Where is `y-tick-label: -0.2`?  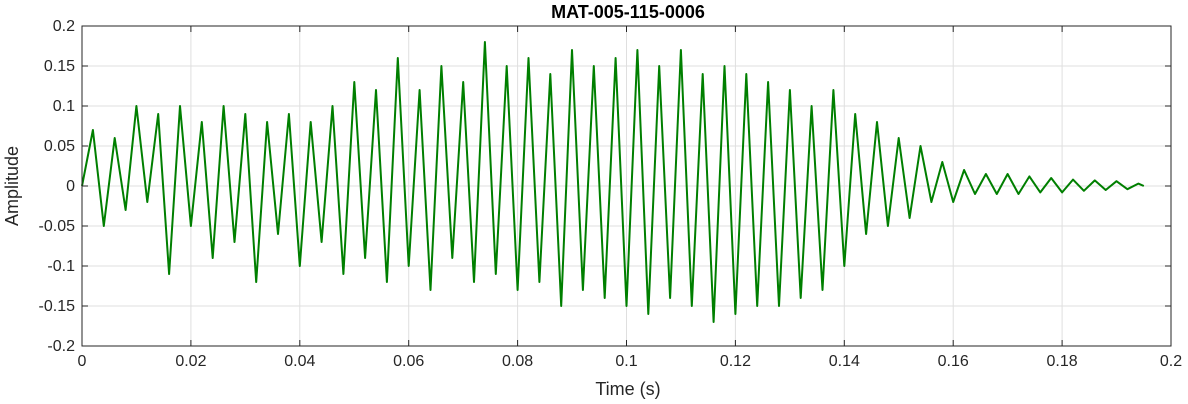
y-tick-label: -0.2 is located at coordinates (61, 346).